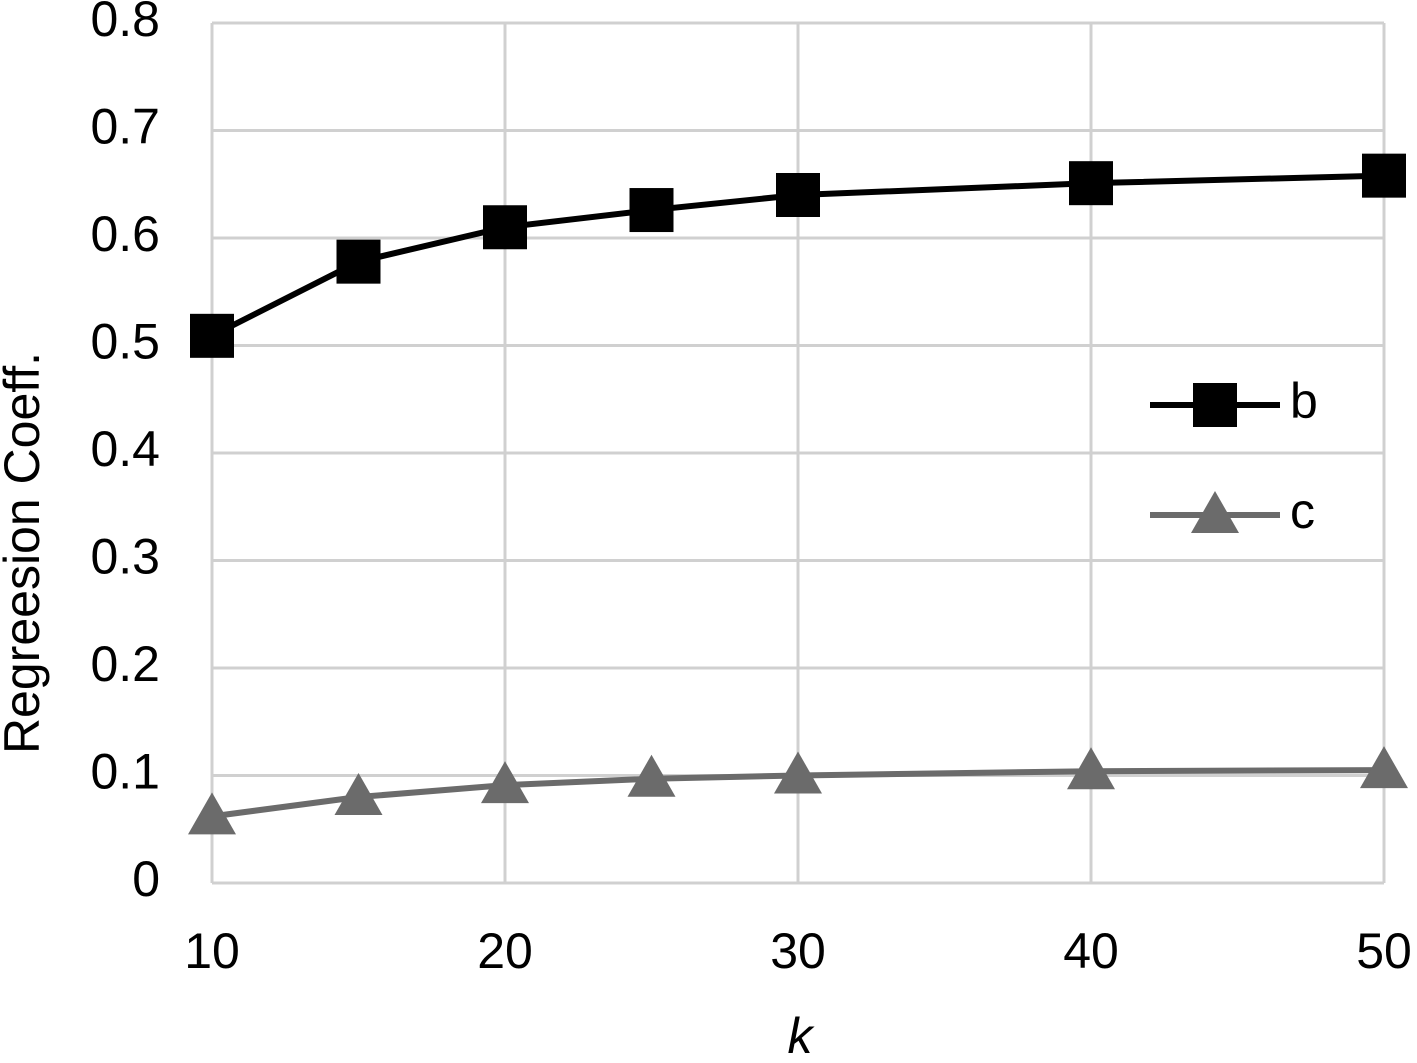  Describe the element at coordinates (25, 553) in the screenshot. I see `y-axis-label: Regreesion Coeff.` at that location.